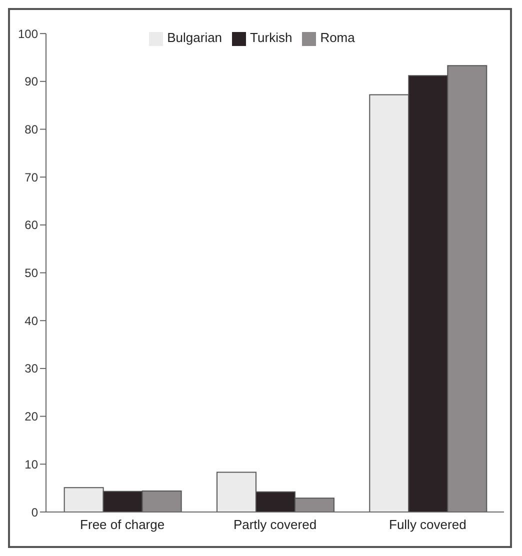  I want to click on x-tick-label: Free of charge, so click(122, 524).